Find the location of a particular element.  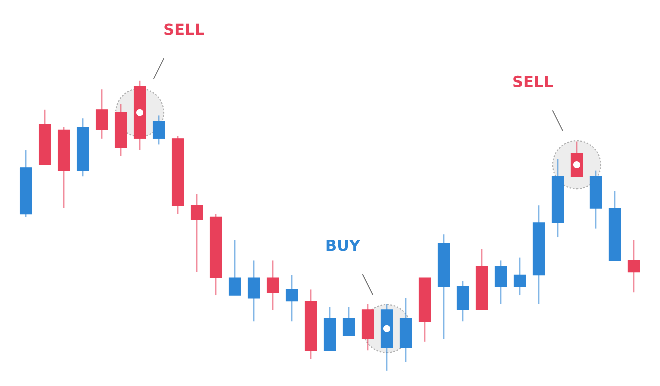

annotation: SELL is located at coordinates (534, 82).